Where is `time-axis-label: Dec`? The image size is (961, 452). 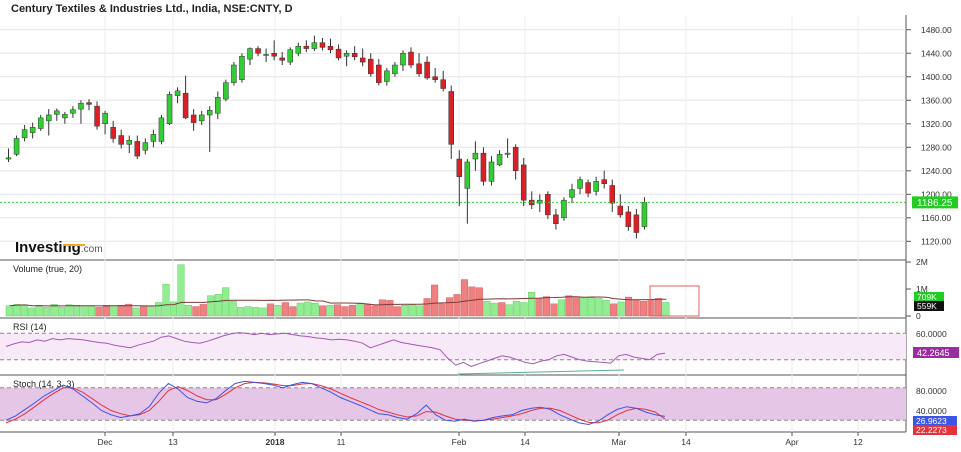
time-axis-label: Dec is located at coordinates (105, 442).